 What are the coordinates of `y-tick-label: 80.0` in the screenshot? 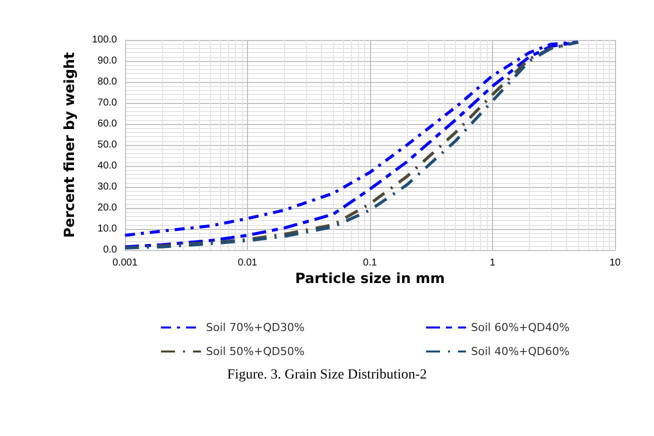 It's located at (108, 82).